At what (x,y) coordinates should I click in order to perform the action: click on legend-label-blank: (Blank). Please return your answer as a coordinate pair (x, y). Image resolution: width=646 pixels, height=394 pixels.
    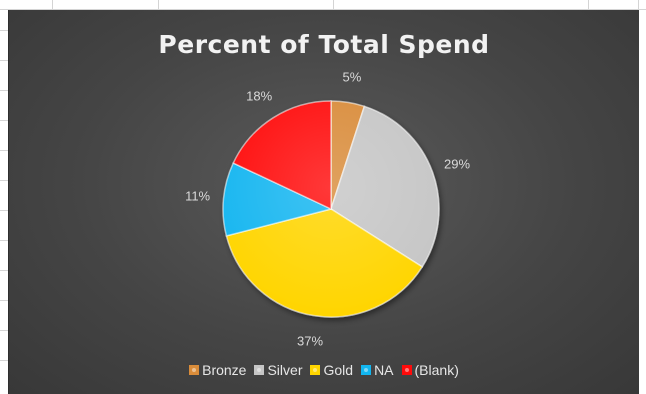
    Looking at the image, I should click on (436, 370).